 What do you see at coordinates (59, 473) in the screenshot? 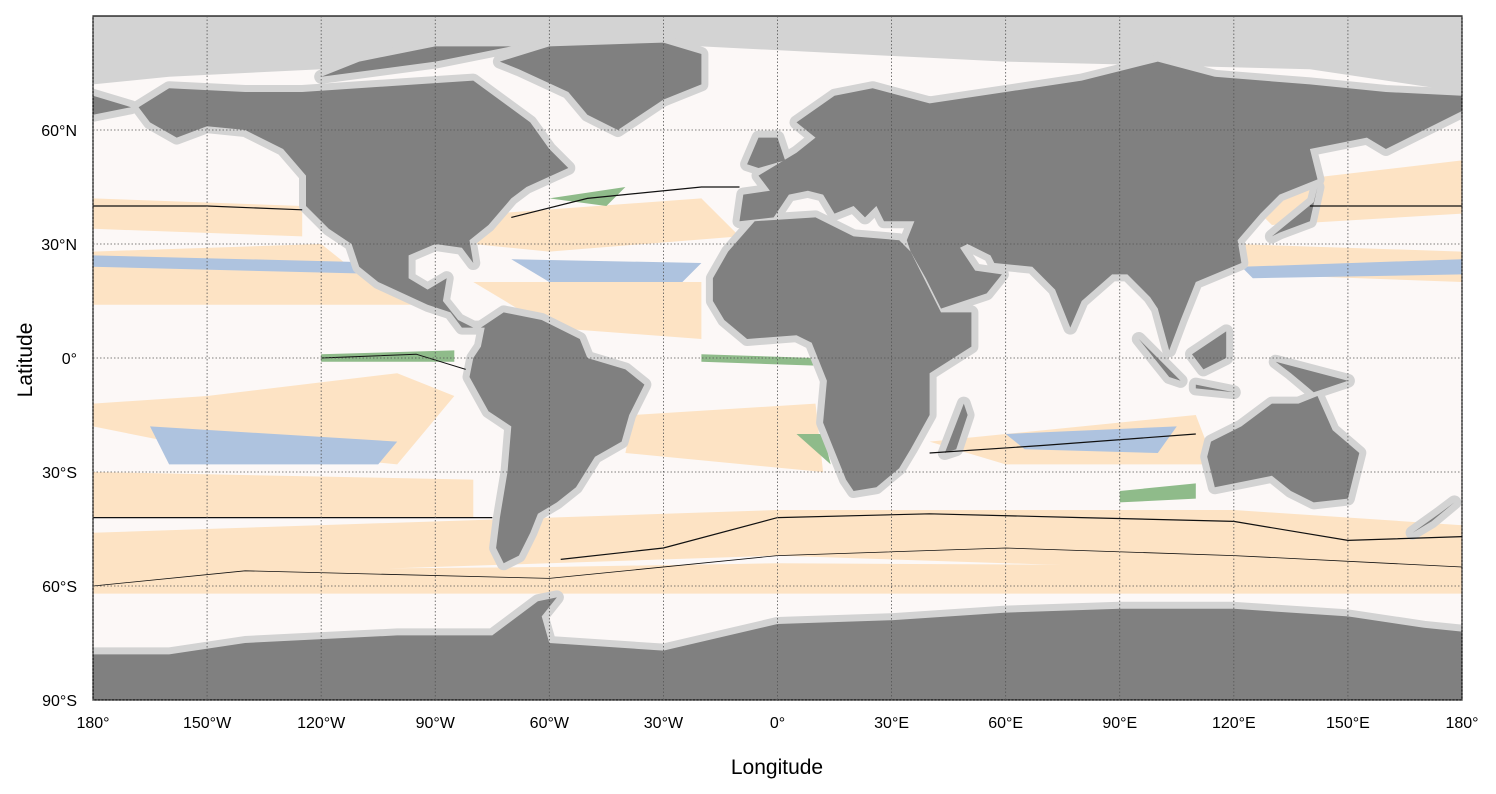
I see `y-tick-label: 30°S` at bounding box center [59, 473].